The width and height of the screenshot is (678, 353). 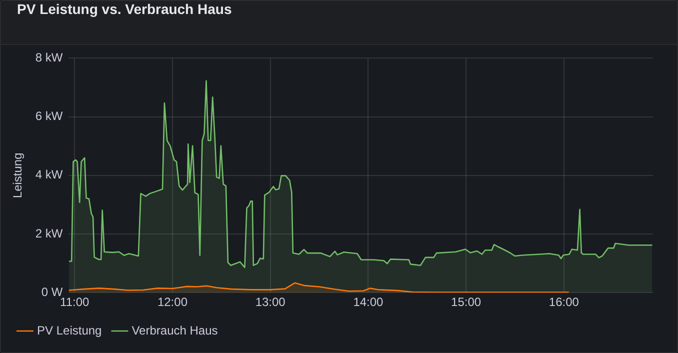 What do you see at coordinates (368, 302) in the screenshot?
I see `x-tick-label: 14:00` at bounding box center [368, 302].